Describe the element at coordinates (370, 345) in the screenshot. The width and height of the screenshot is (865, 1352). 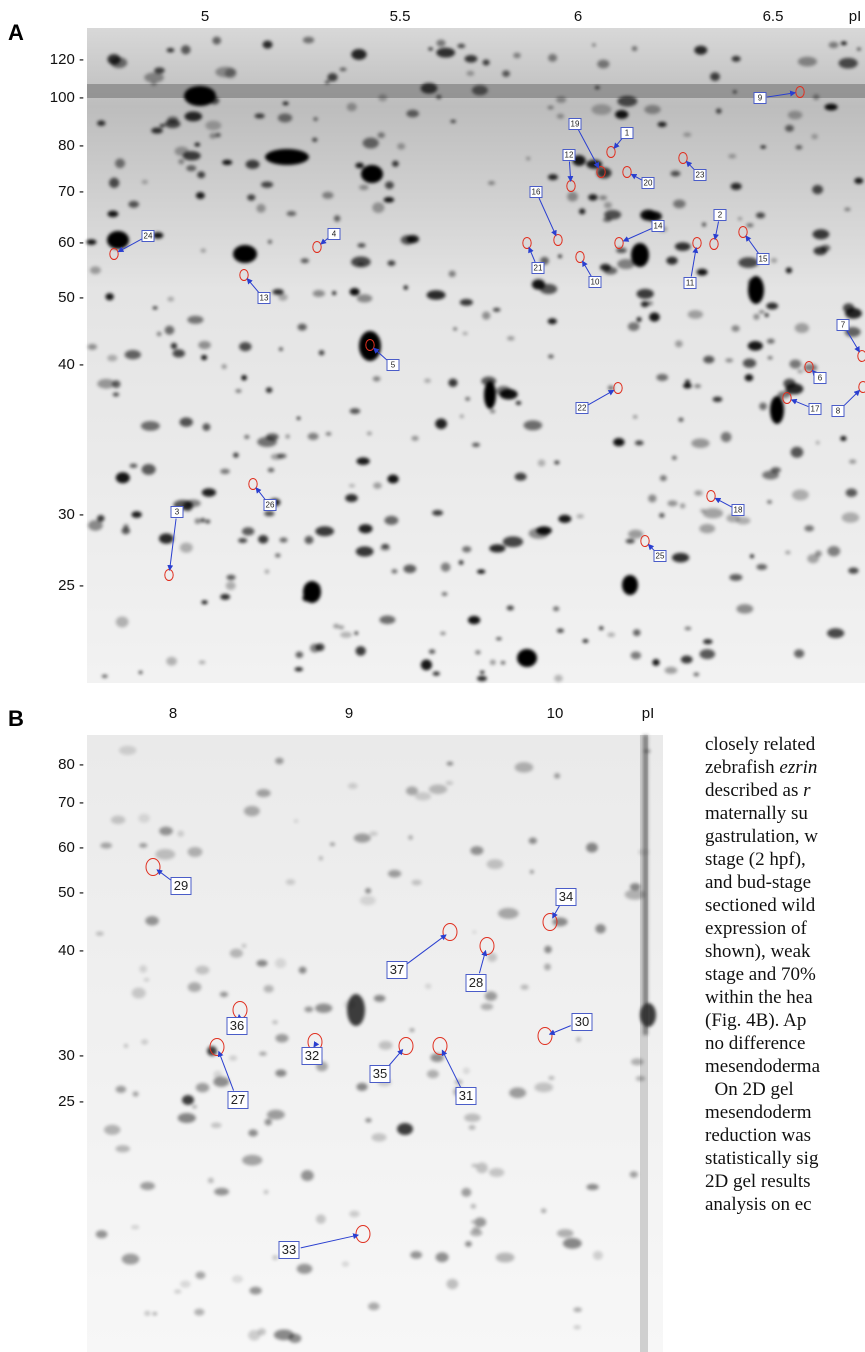
I see `spot-outline` at that location.